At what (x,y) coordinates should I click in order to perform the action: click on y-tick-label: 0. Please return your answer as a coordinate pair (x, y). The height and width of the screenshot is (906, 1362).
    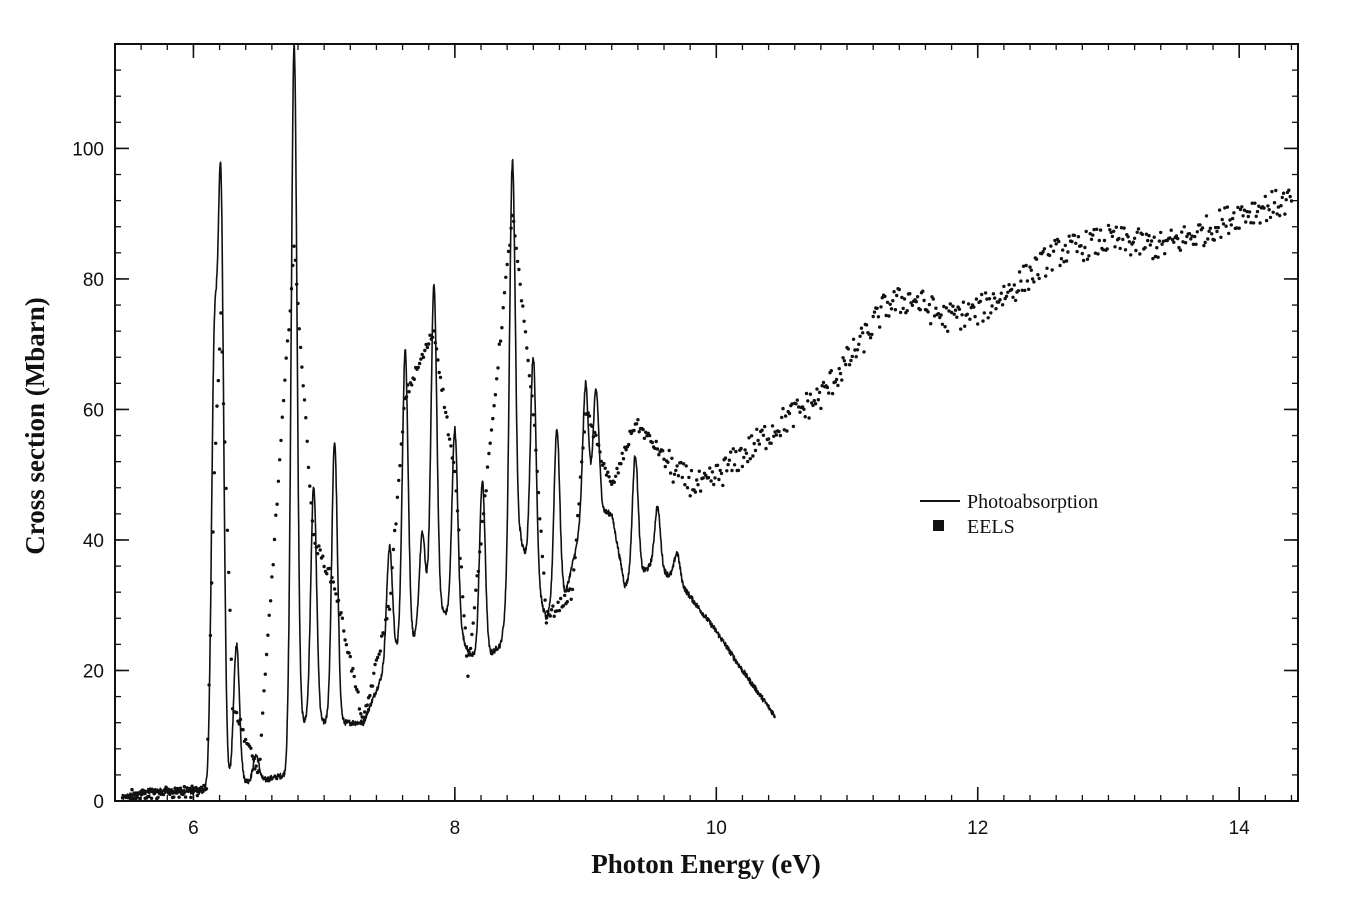
    Looking at the image, I should click on (98, 802).